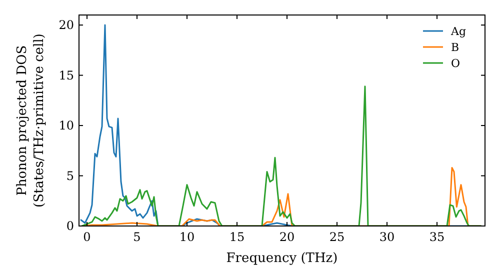 The height and width of the screenshot is (280, 500). What do you see at coordinates (455, 47) in the screenshot?
I see `legend-label: B` at bounding box center [455, 47].